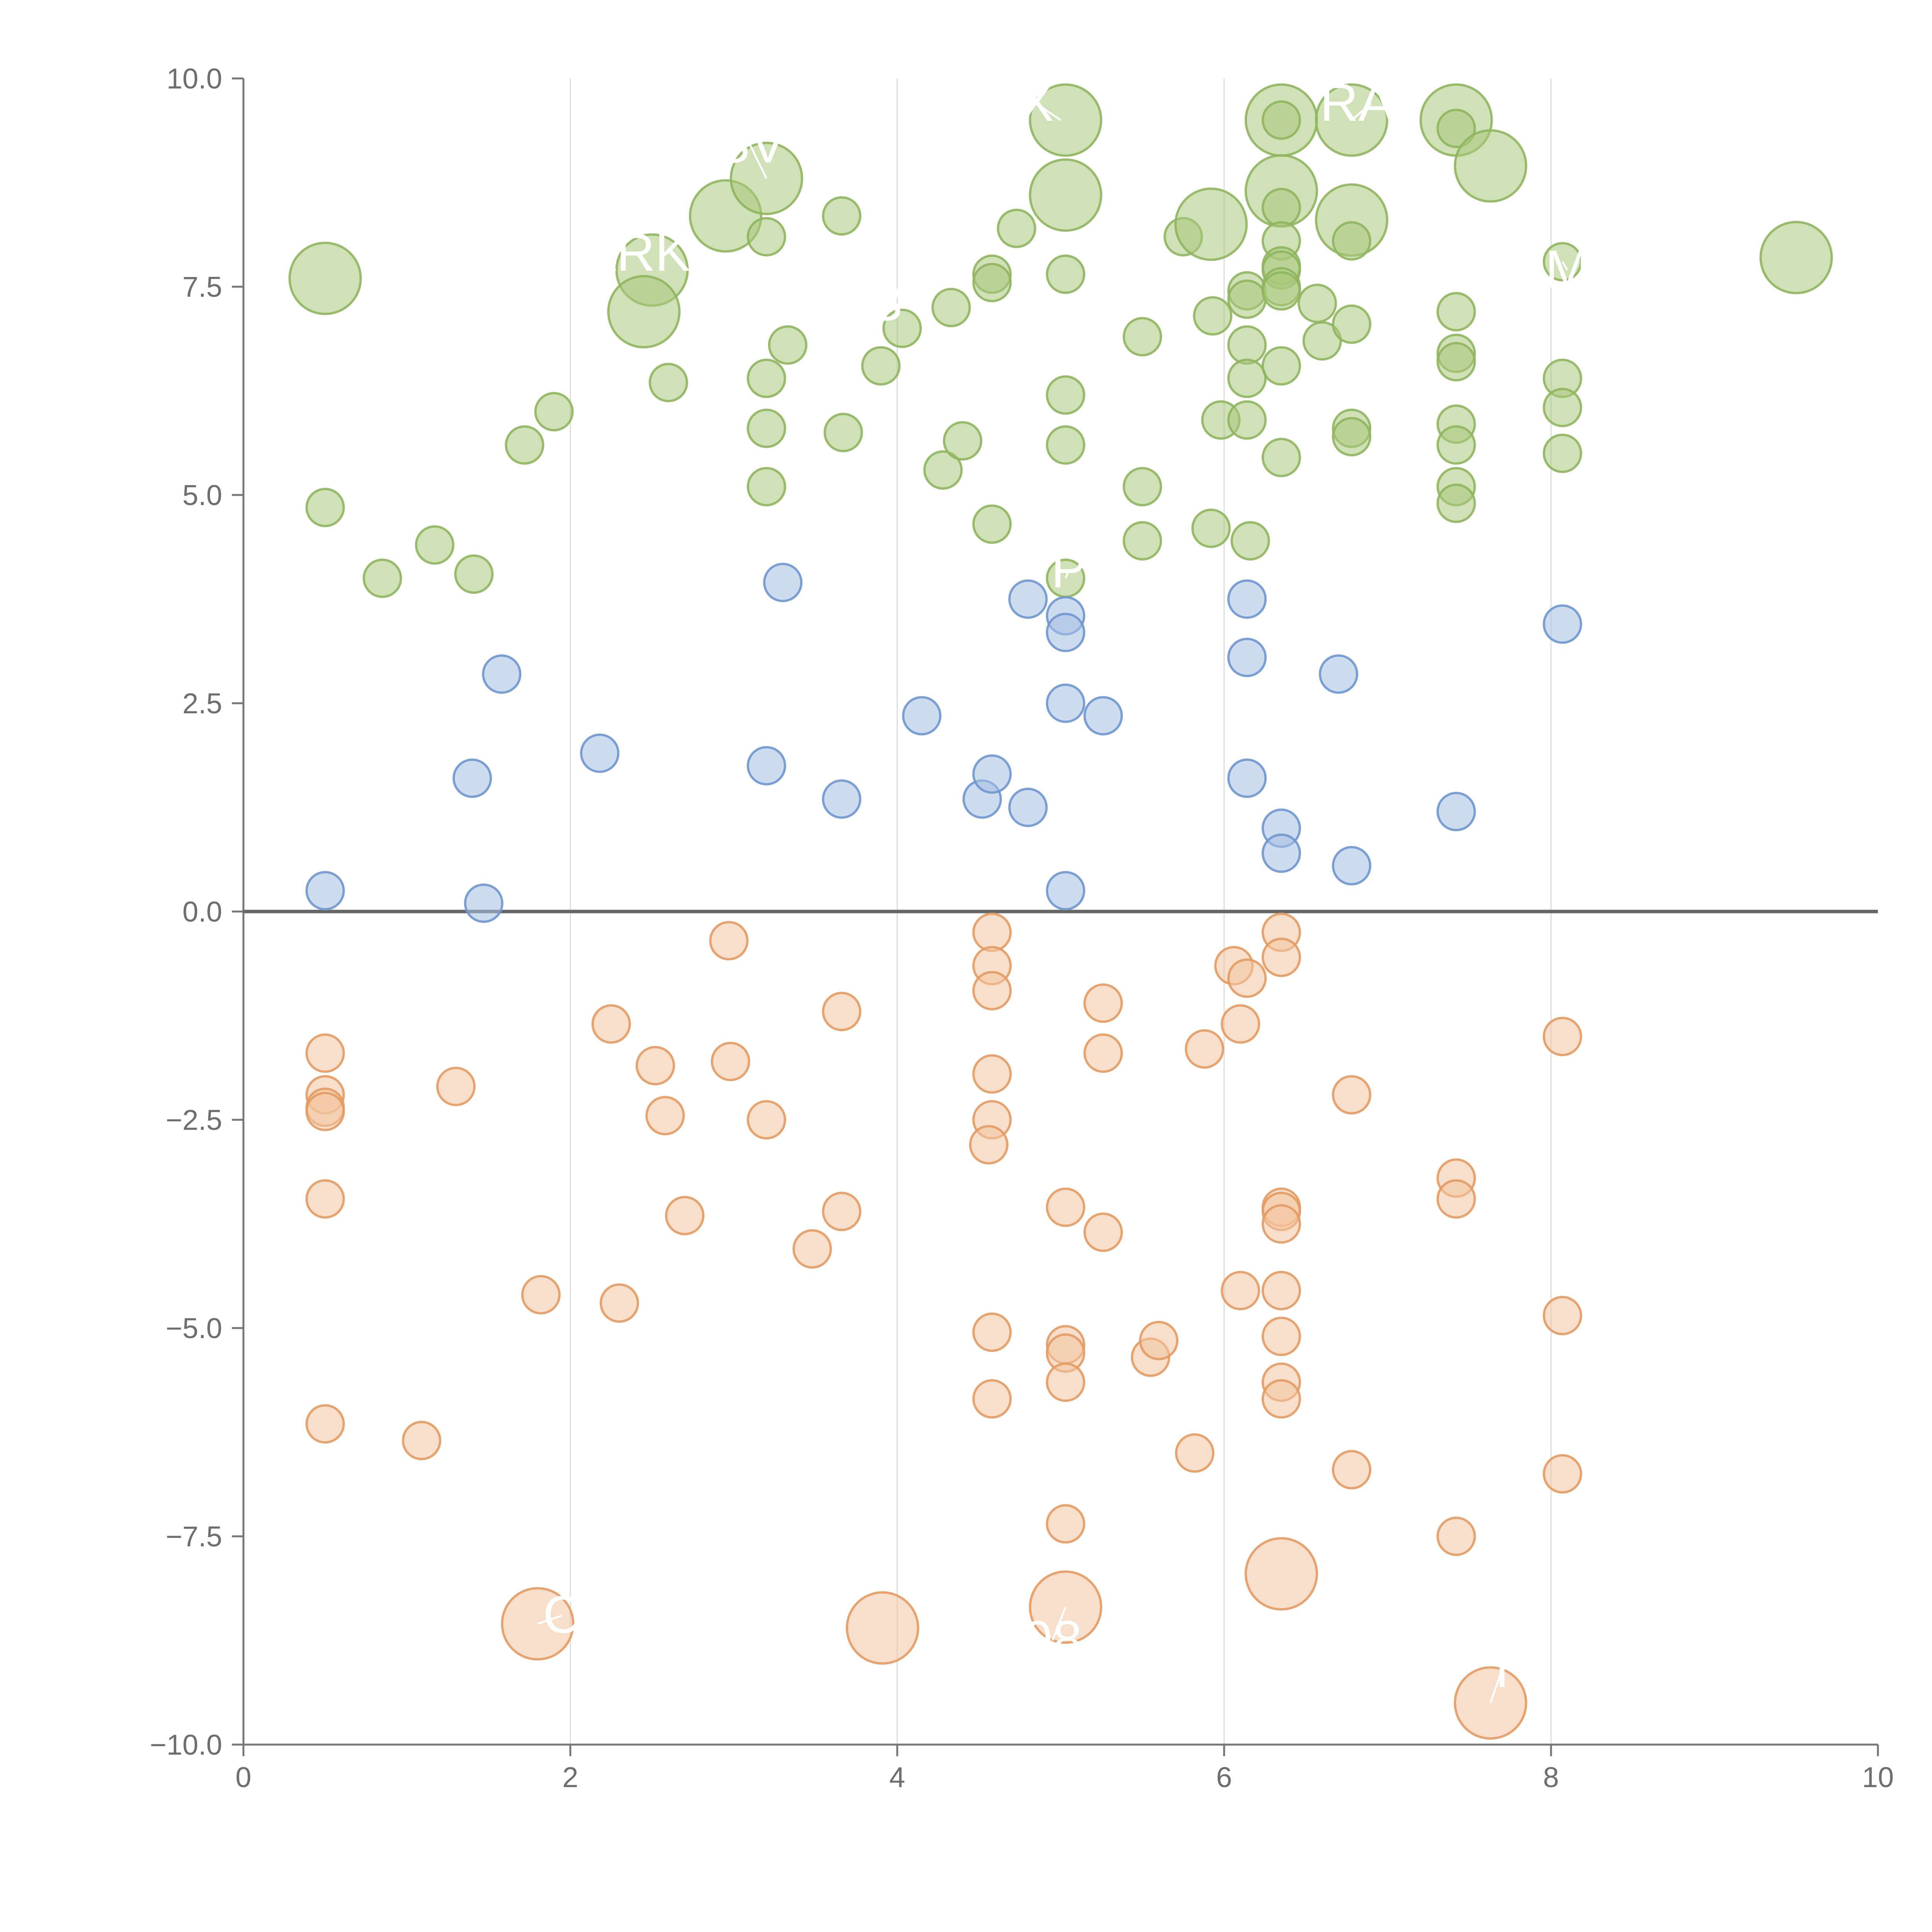 The image size is (1932, 1932). What do you see at coordinates (570, 1777) in the screenshot?
I see `x-tick-label: 2` at bounding box center [570, 1777].